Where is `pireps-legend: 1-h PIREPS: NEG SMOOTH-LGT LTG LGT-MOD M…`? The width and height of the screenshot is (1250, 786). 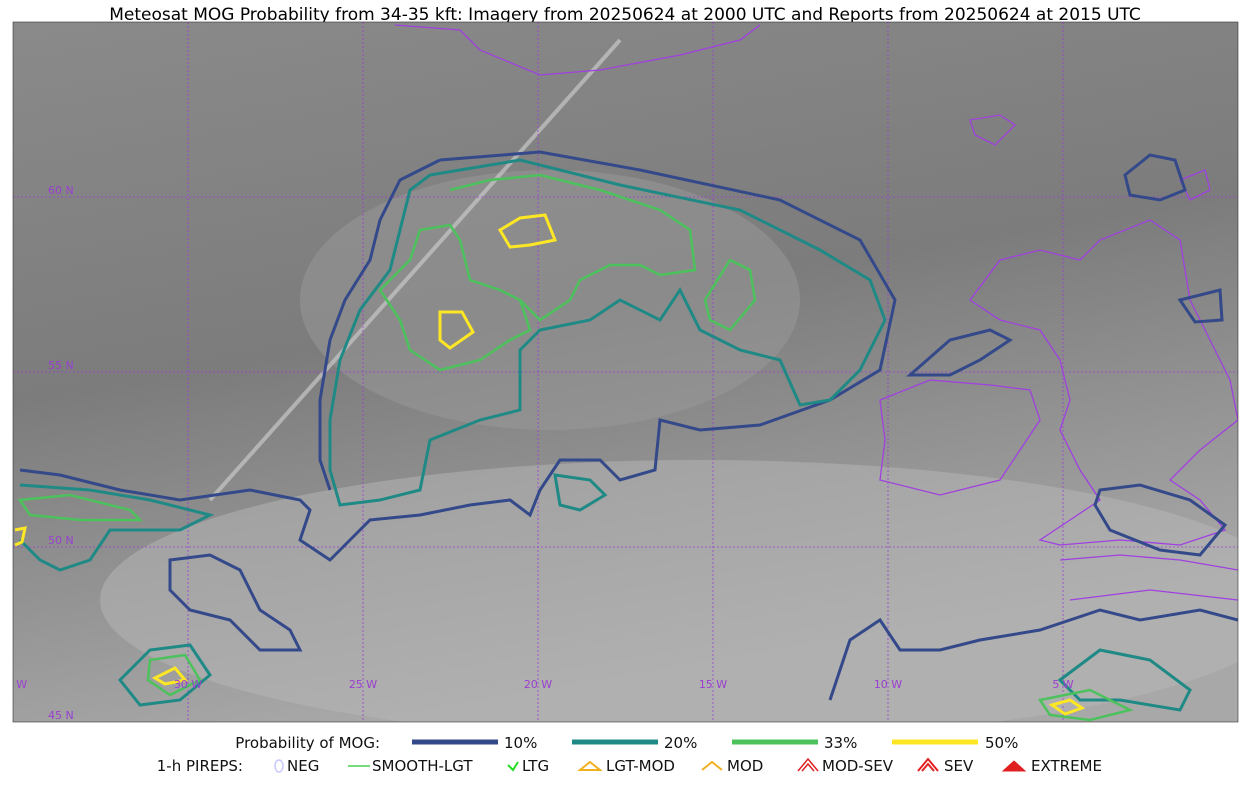 pireps-legend: 1-h PIREPS: NEG SMOOTH-LGT LTG LGT-MOD M… is located at coordinates (629, 766).